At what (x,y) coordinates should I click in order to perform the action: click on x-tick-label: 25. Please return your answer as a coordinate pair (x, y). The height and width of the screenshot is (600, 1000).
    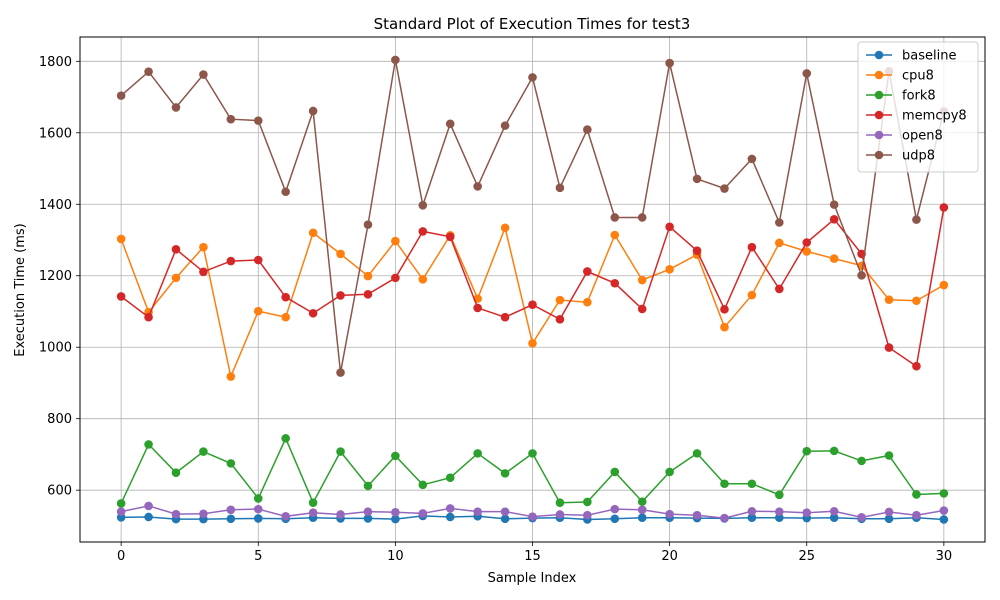
    Looking at the image, I should click on (806, 556).